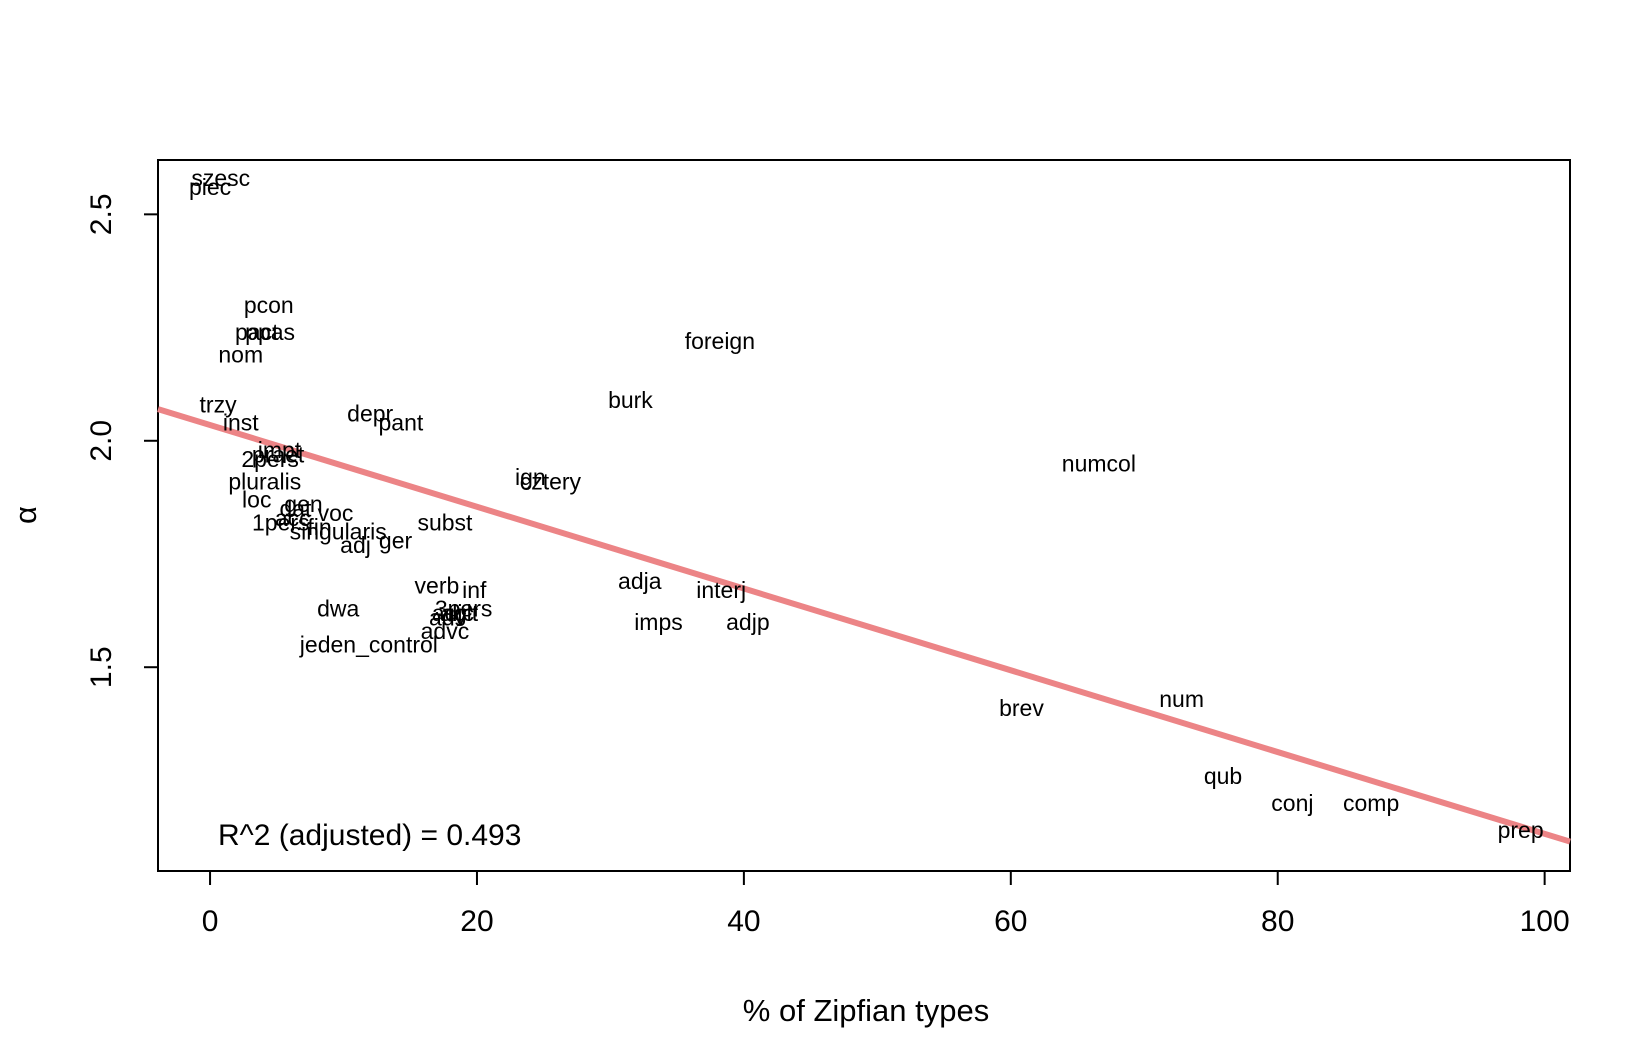 The height and width of the screenshot is (1056, 1632). I want to click on point-label: 3pers, so click(464, 608).